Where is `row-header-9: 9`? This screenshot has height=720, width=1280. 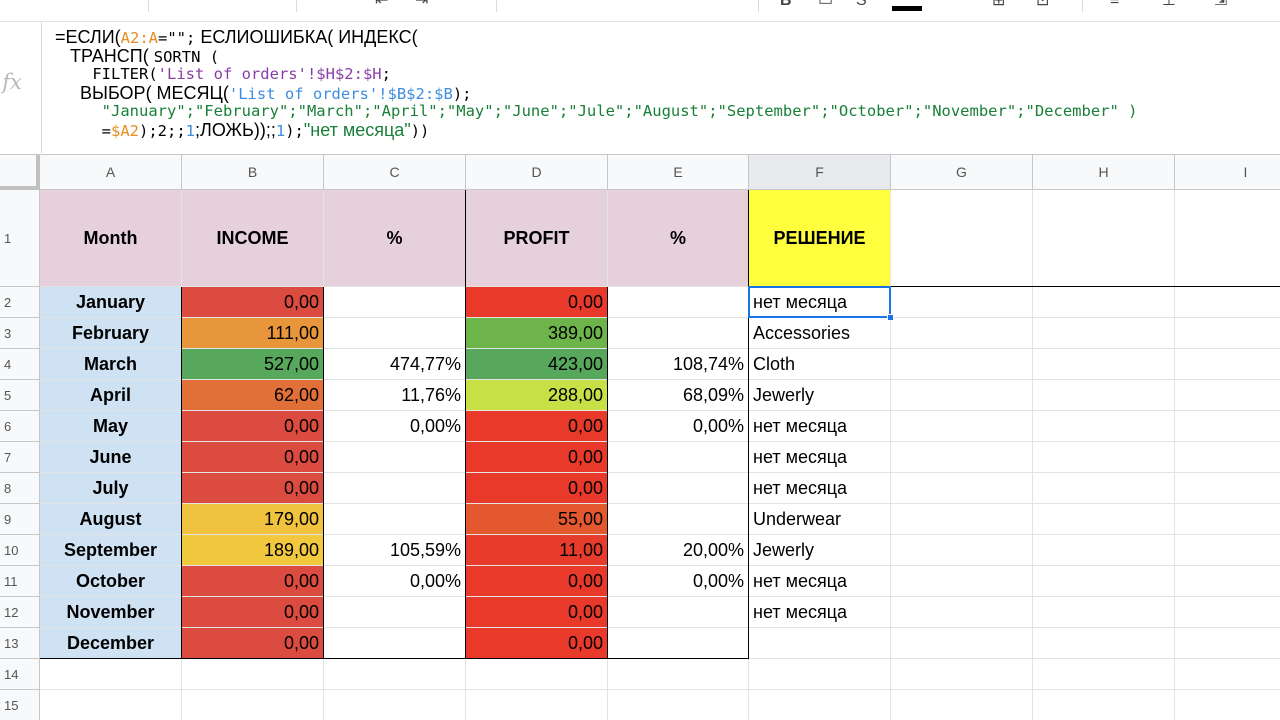 row-header-9: 9 is located at coordinates (20, 519).